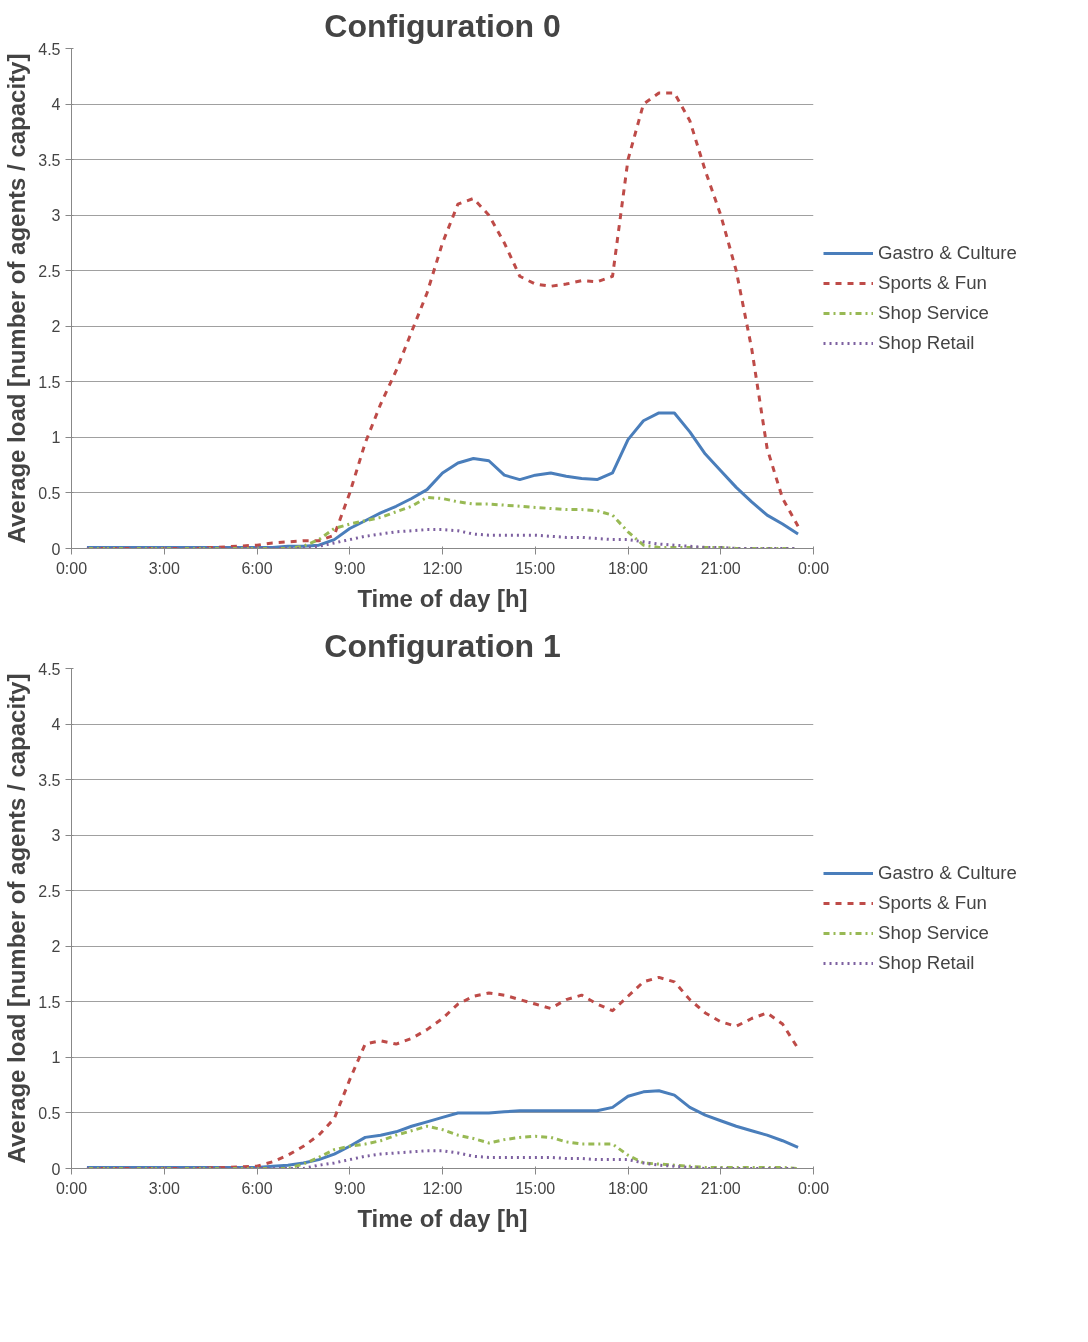 Image resolution: width=1088 pixels, height=1342 pixels. Describe the element at coordinates (442, 645) in the screenshot. I see `chart-title: Configuration 1` at that location.